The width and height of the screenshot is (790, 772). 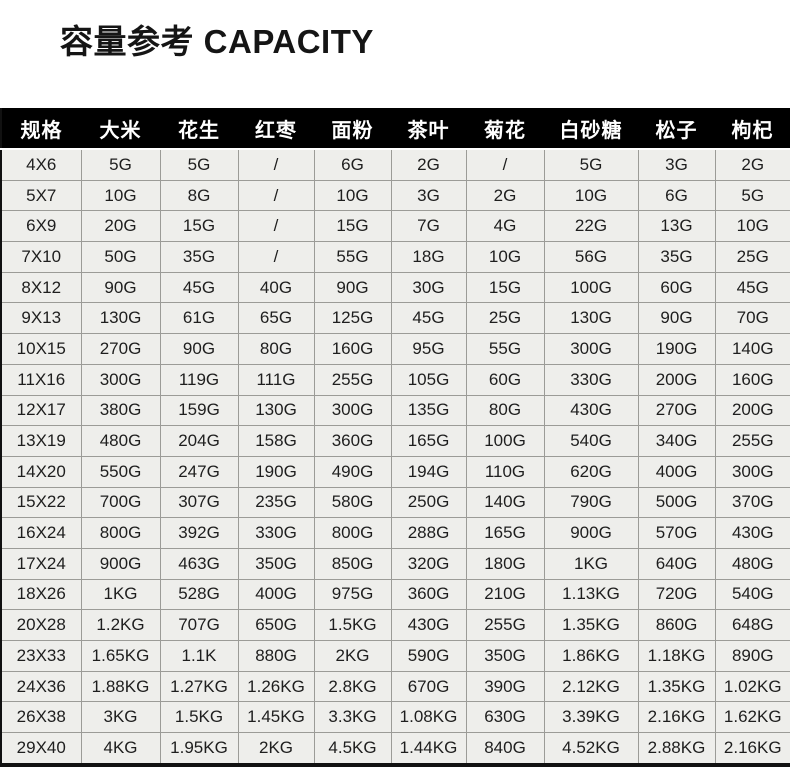 I want to click on capacity-cell: 880G, so click(x=276, y=656).